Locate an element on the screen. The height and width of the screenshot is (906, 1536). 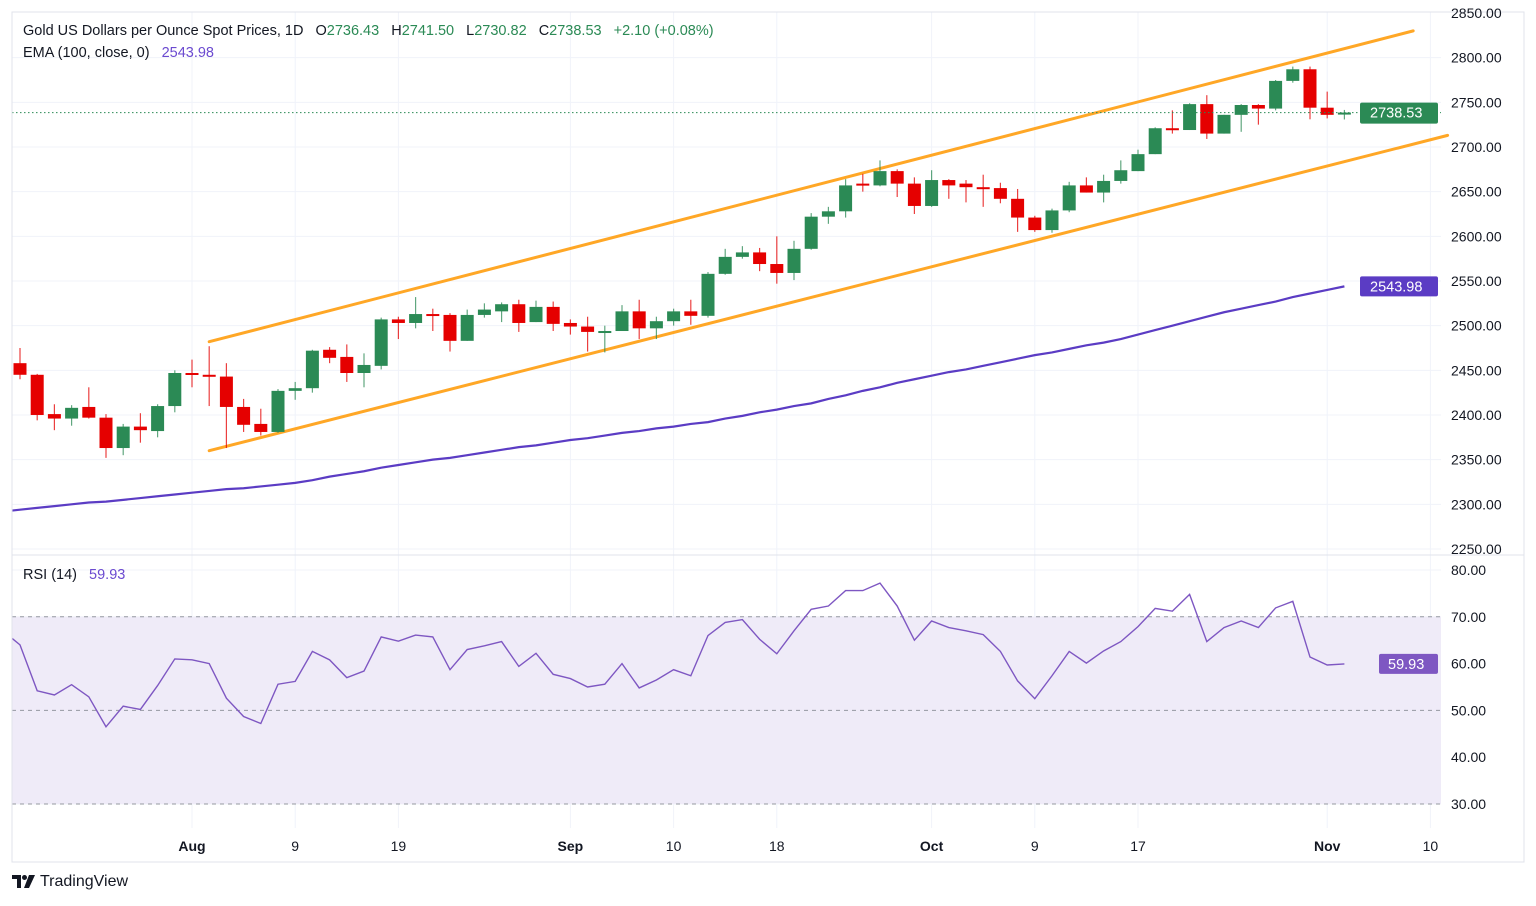
low-value: 2730.82 is located at coordinates (500, 31).